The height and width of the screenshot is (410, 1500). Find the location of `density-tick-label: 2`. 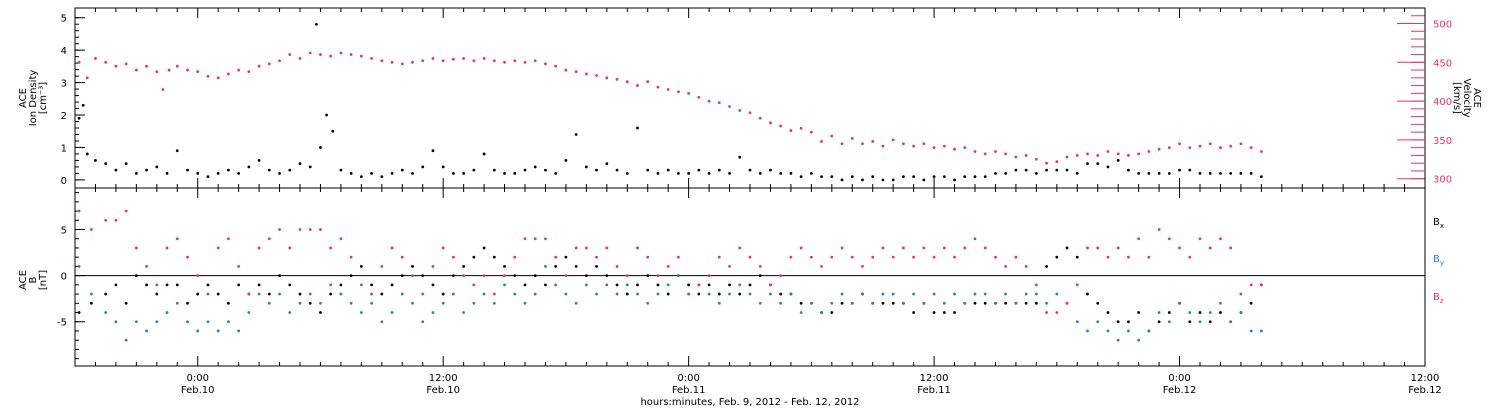

density-tick-label: 2 is located at coordinates (64, 116).